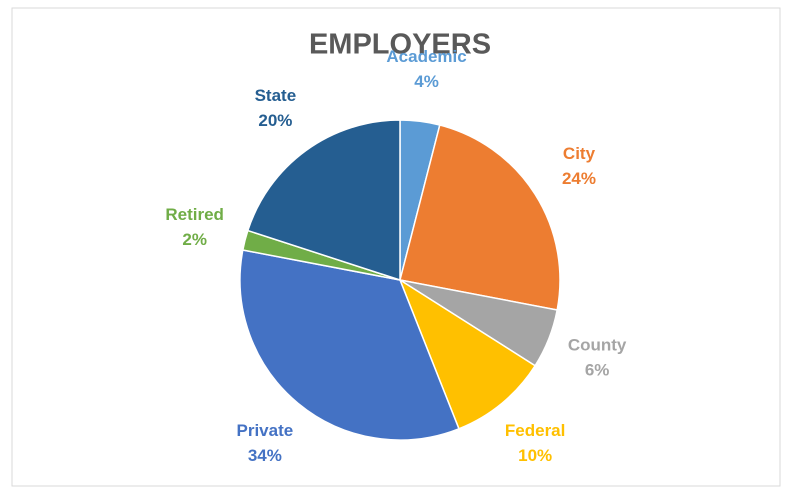 The width and height of the screenshot is (793, 487). Describe the element at coordinates (579, 153) in the screenshot. I see `slice-category-label: City` at that location.